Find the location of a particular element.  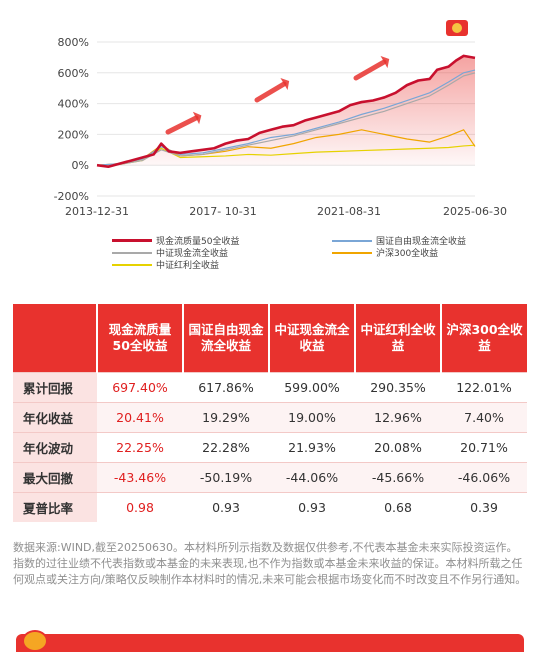

table-row-label: 累计回报 is located at coordinates (55, 386).